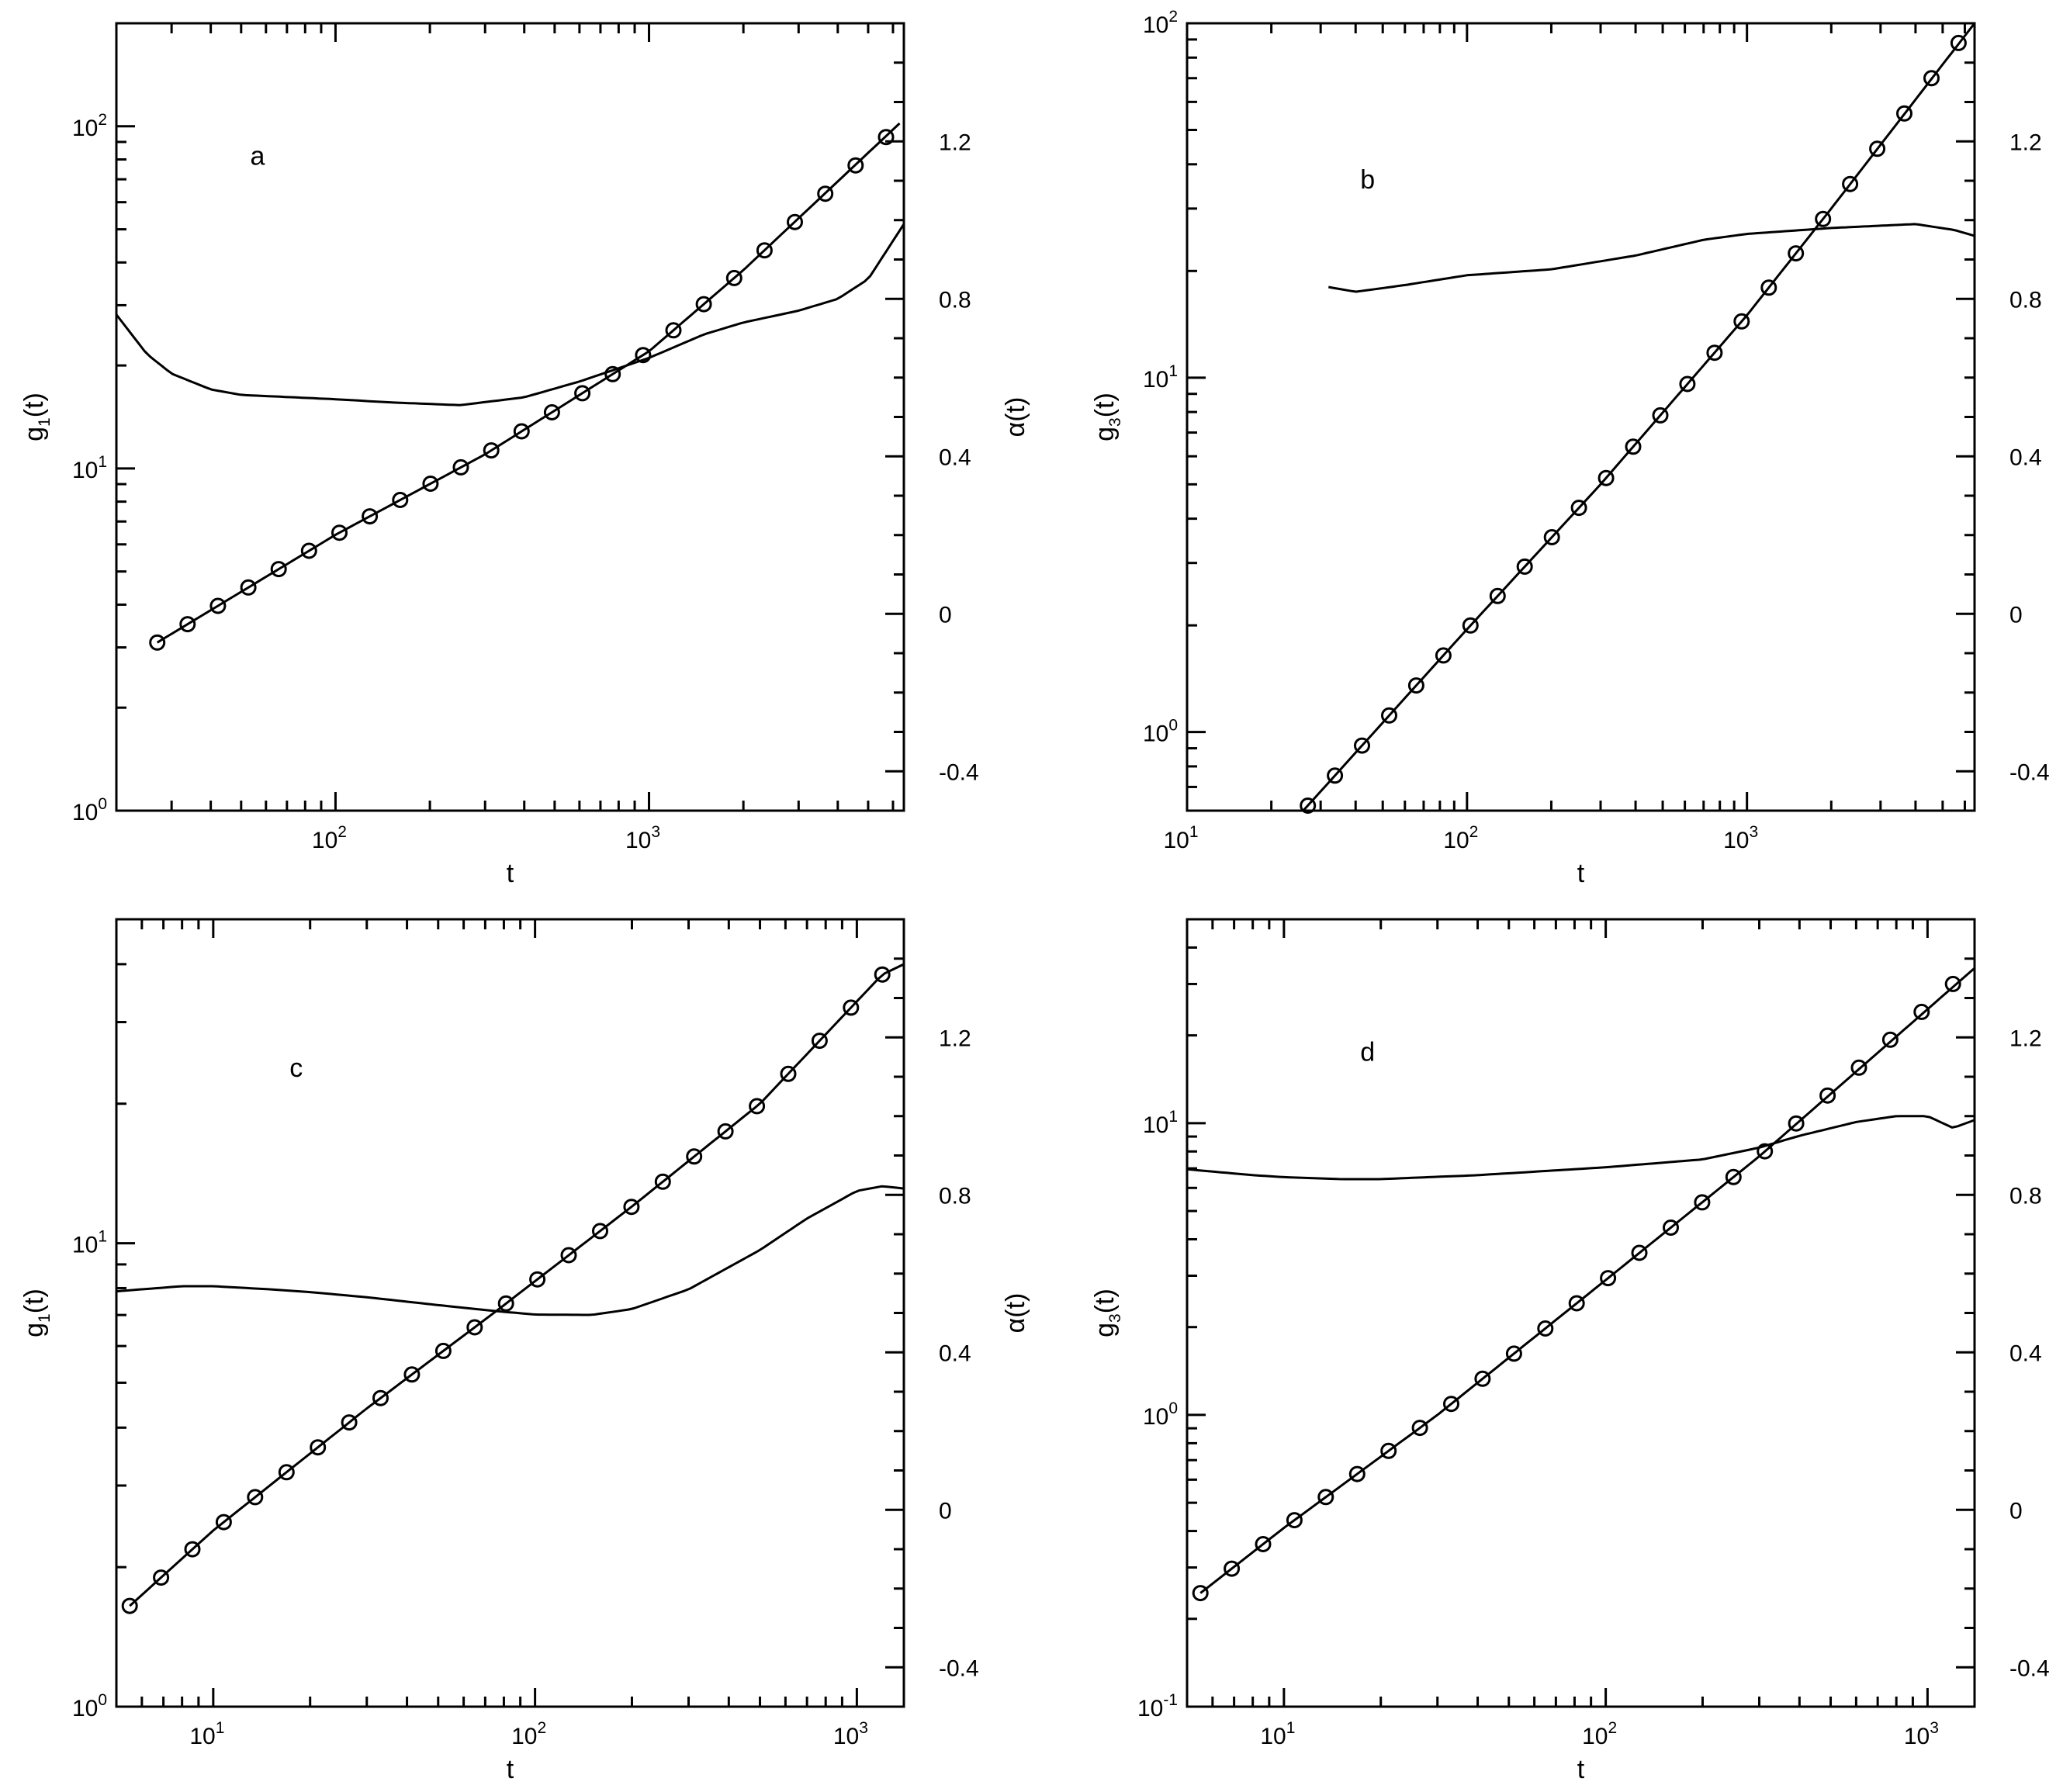 Image resolution: width=2063 pixels, height=1792 pixels. What do you see at coordinates (36, 417) in the screenshot?
I see `y-left-axis-label: g1(t)` at bounding box center [36, 417].